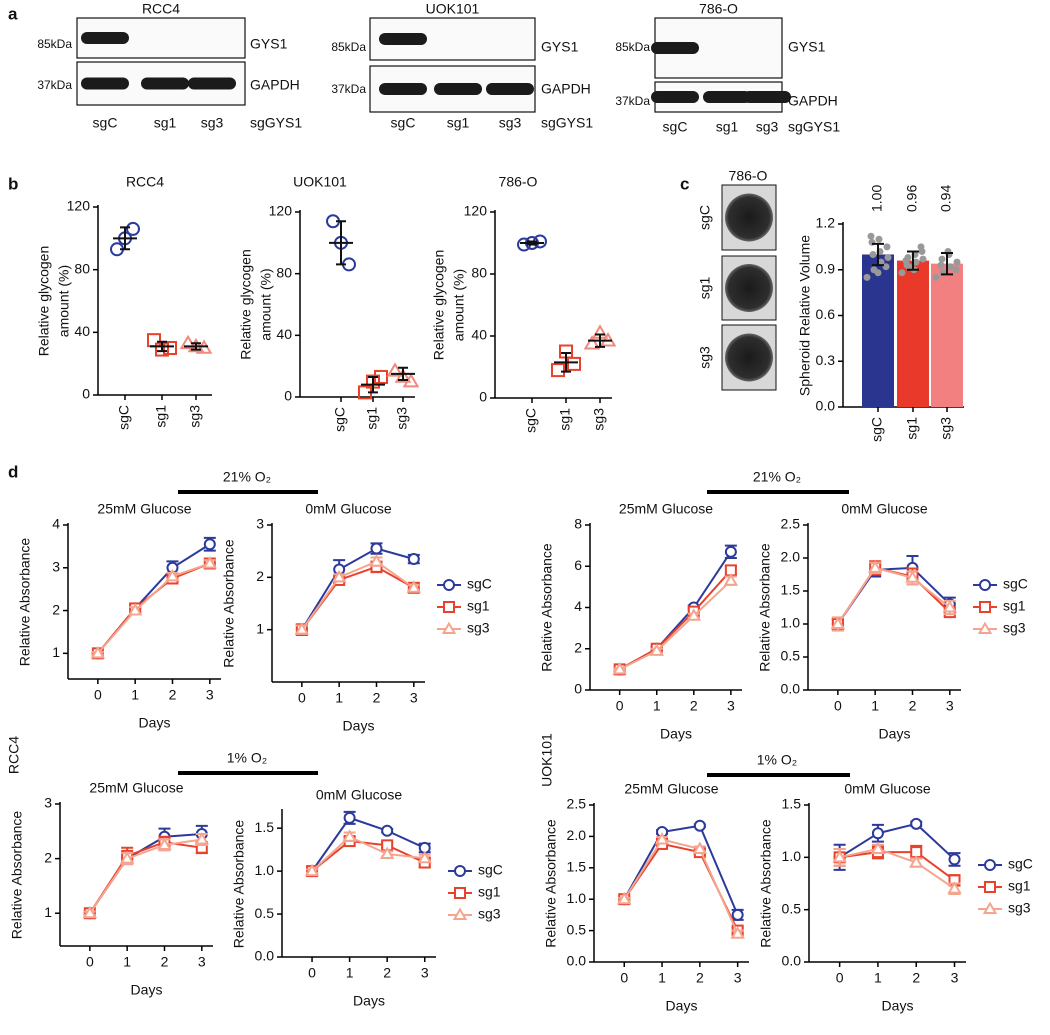 This screenshot has width=1050, height=1035. What do you see at coordinates (807, 47) in the screenshot?
I see `protein-label: GYS1` at bounding box center [807, 47].